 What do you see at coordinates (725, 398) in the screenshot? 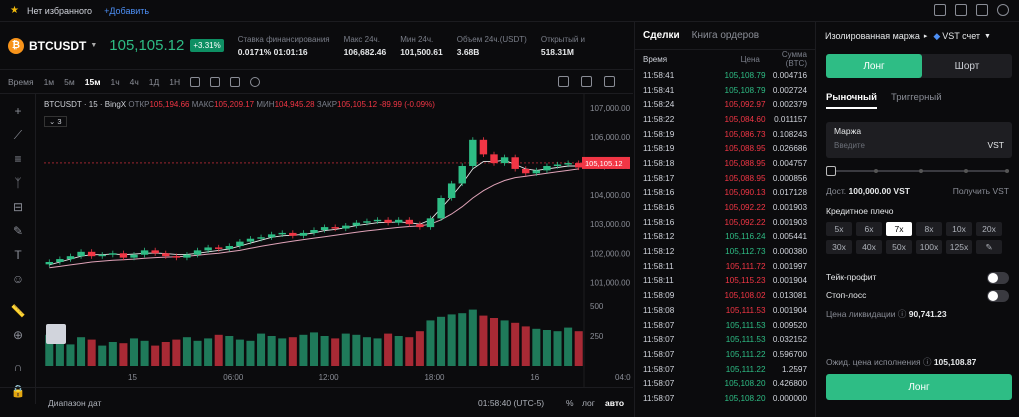
I see `trade-row: 11:58:07 105,108.20 0.000000` at bounding box center [725, 398].